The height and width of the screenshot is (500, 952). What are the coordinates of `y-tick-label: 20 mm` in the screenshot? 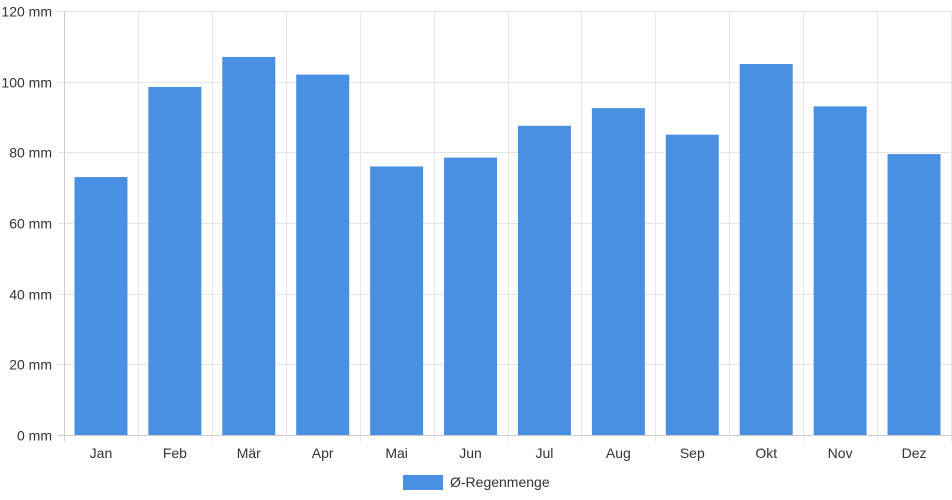 It's located at (30, 365).